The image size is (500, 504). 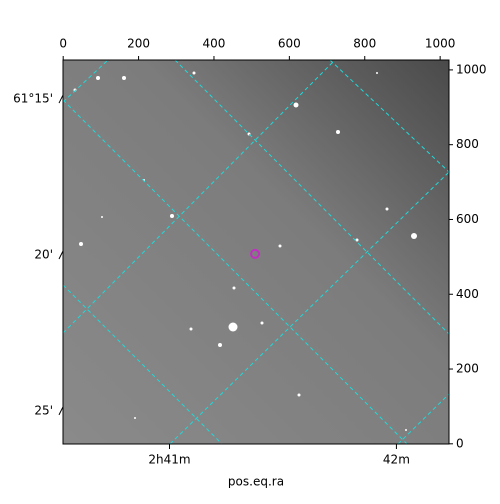 What do you see at coordinates (43, 410) in the screenshot?
I see `left-tick-label: 25'` at bounding box center [43, 410].